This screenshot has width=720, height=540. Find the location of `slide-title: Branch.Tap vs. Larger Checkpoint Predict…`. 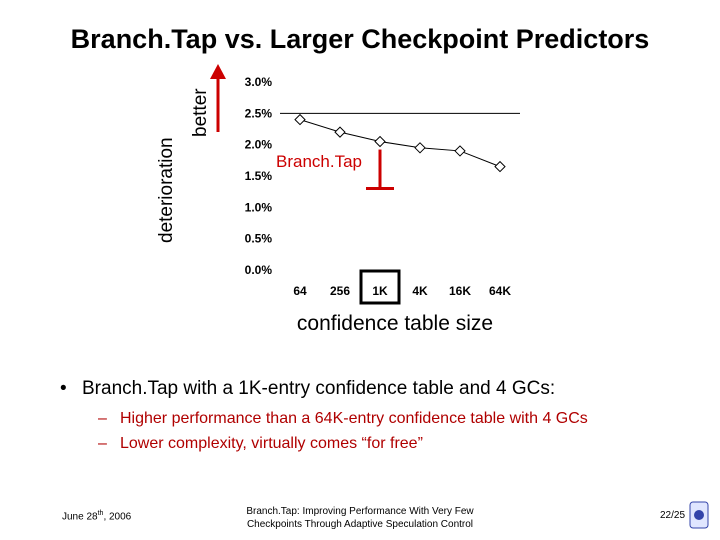

slide-title: Branch.Tap vs. Larger Checkpoint Predict… is located at coordinates (360, 39).